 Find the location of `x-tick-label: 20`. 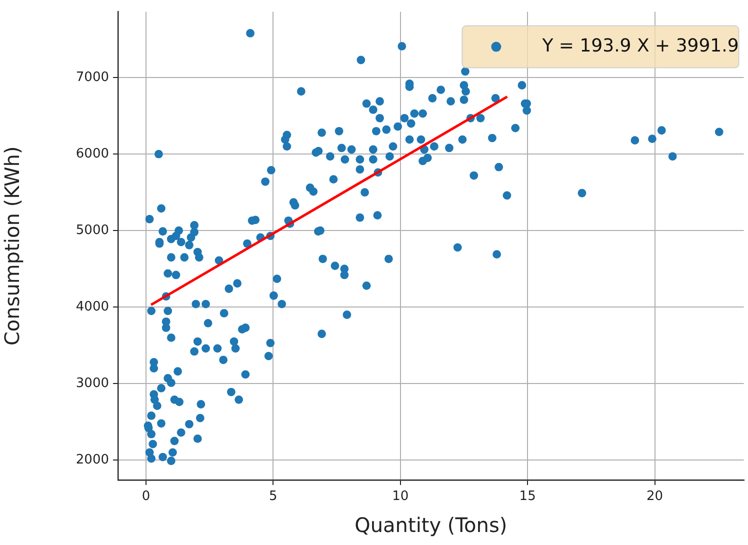

x-tick-label: 20 is located at coordinates (655, 496).